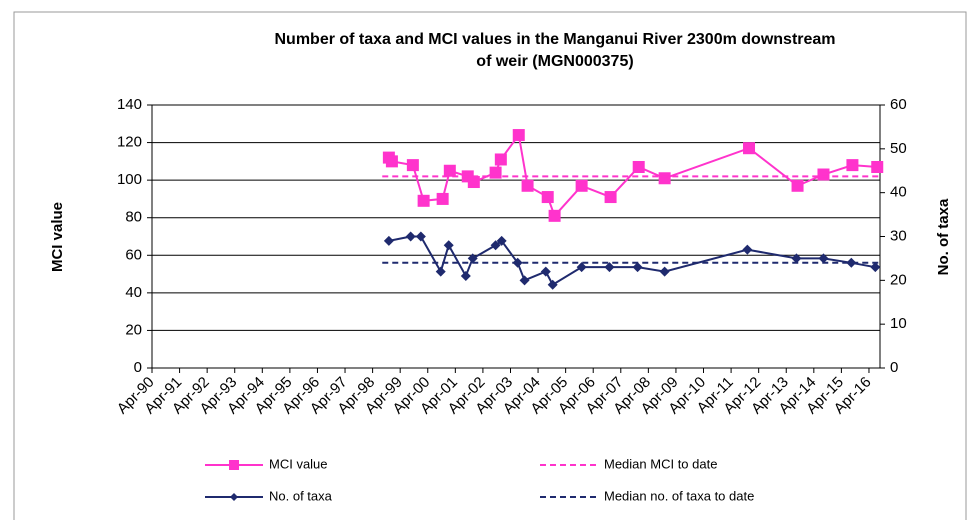 This screenshot has height=520, width=974. Describe the element at coordinates (133, 217) in the screenshot. I see `y-tick-label: 80` at that location.